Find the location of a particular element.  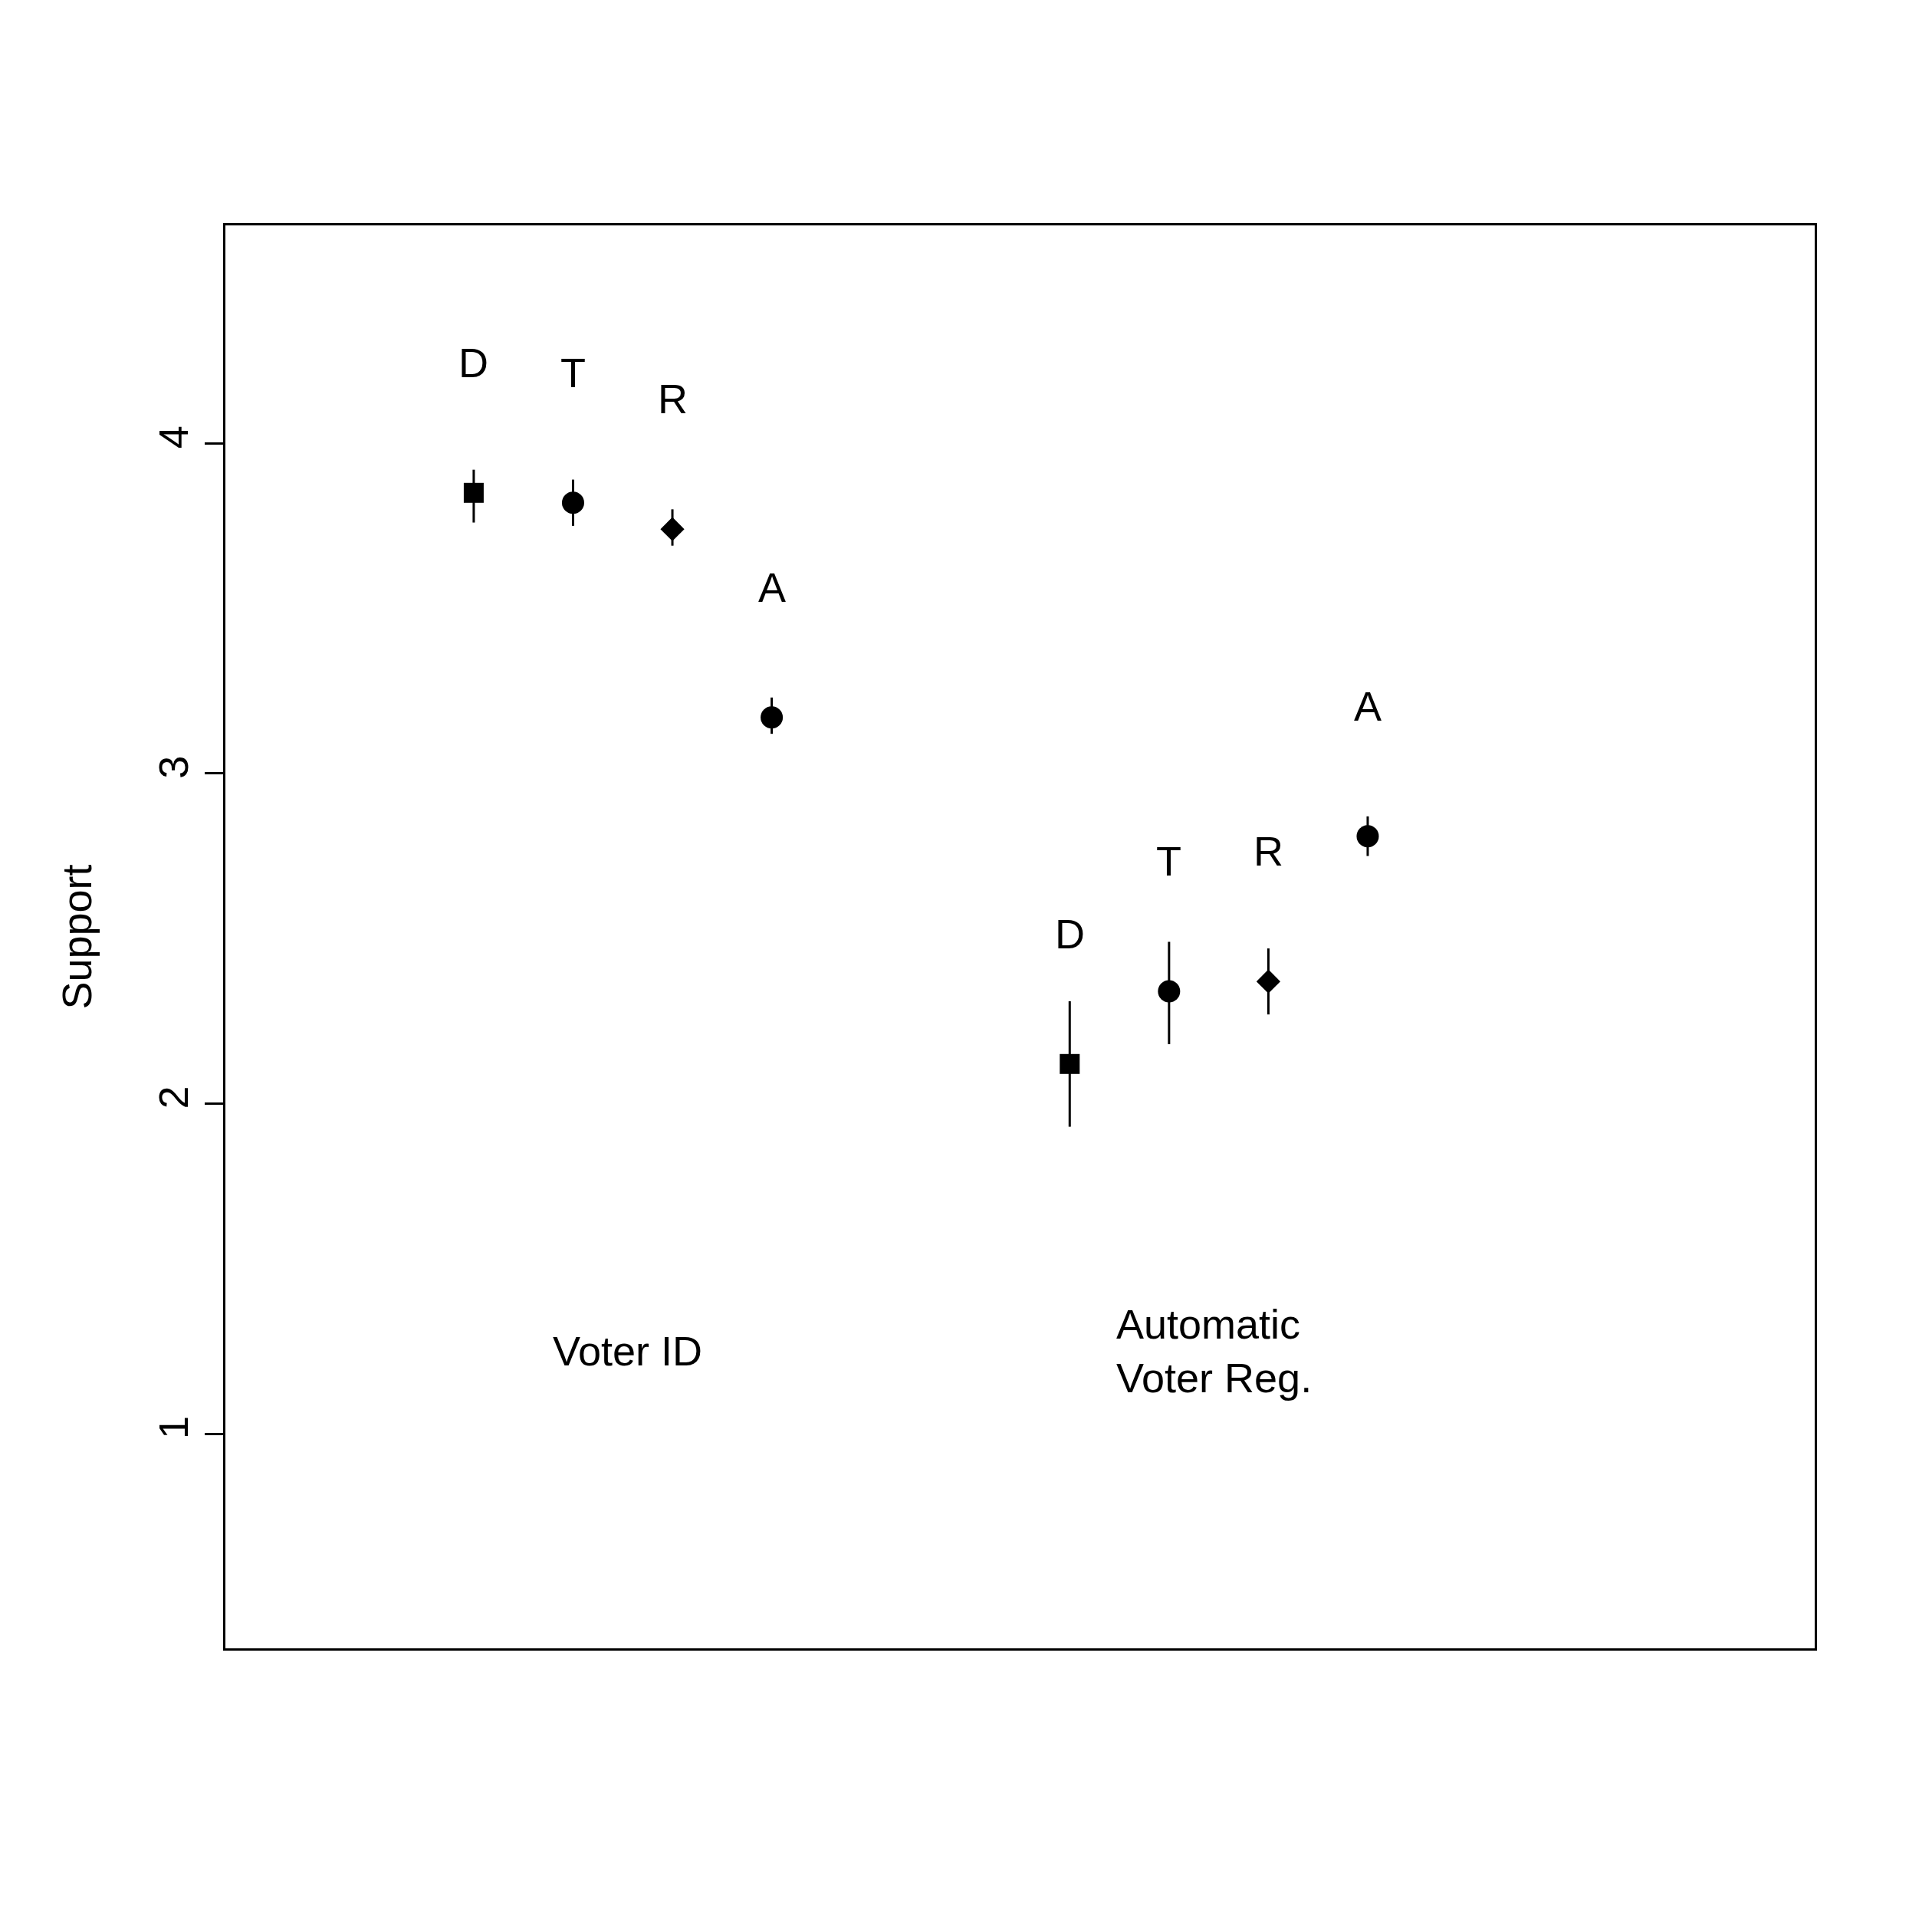

annotation: Voter ID is located at coordinates (628, 1351).